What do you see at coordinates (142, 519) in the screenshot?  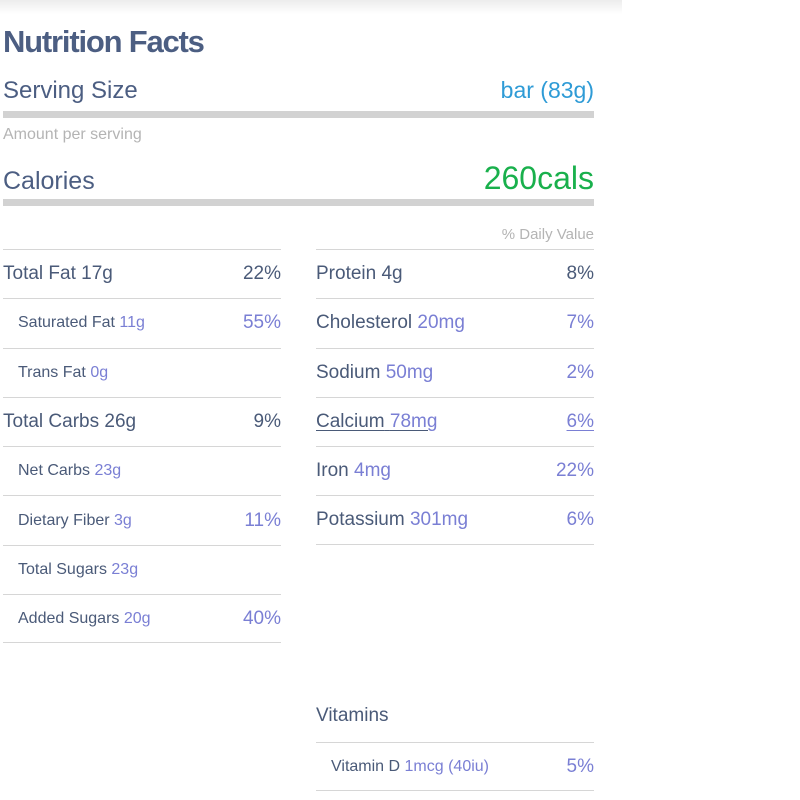 I see `nutrient-row-dietary-fiber: Dietary Fiber 3g 11%` at bounding box center [142, 519].